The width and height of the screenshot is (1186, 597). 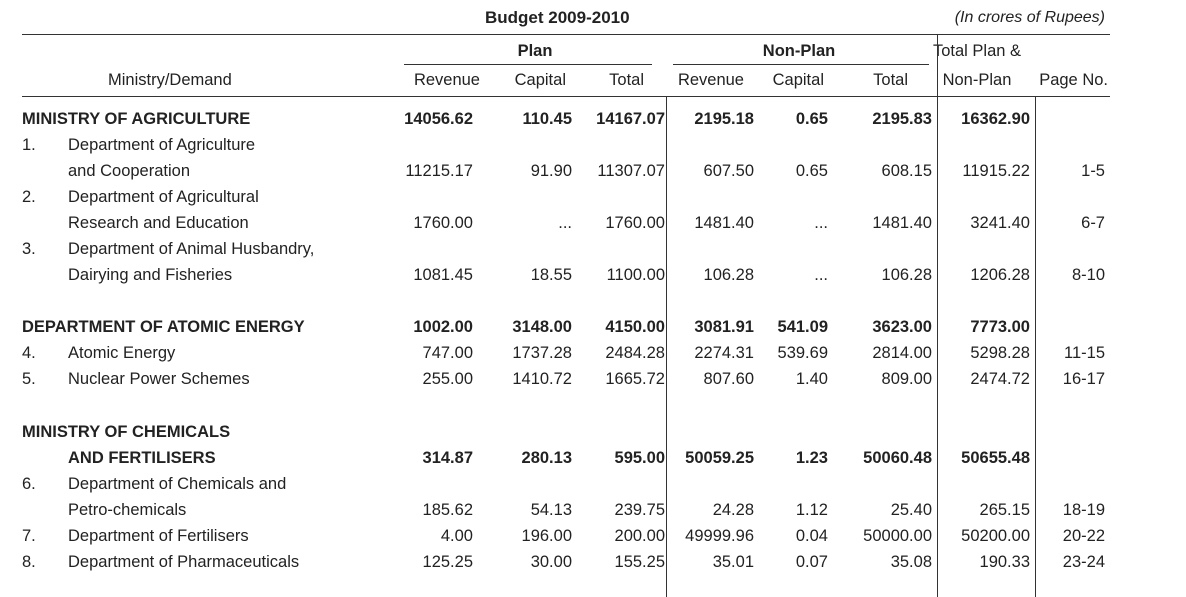 I want to click on page-title: Budget 2009-2010, so click(x=557, y=17).